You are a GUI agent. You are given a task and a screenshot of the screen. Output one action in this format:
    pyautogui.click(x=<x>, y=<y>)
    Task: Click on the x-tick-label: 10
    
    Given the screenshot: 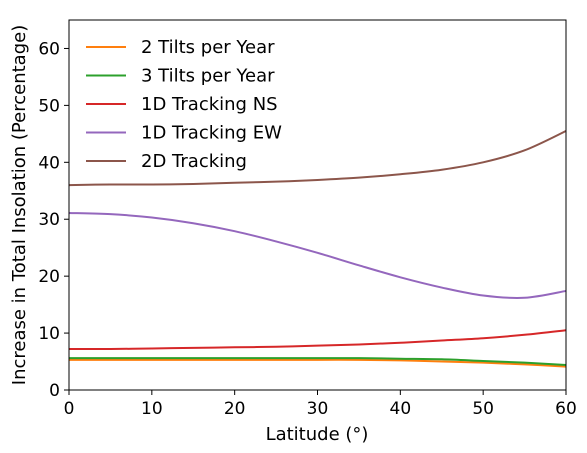 What is the action you would take?
    pyautogui.click(x=152, y=409)
    